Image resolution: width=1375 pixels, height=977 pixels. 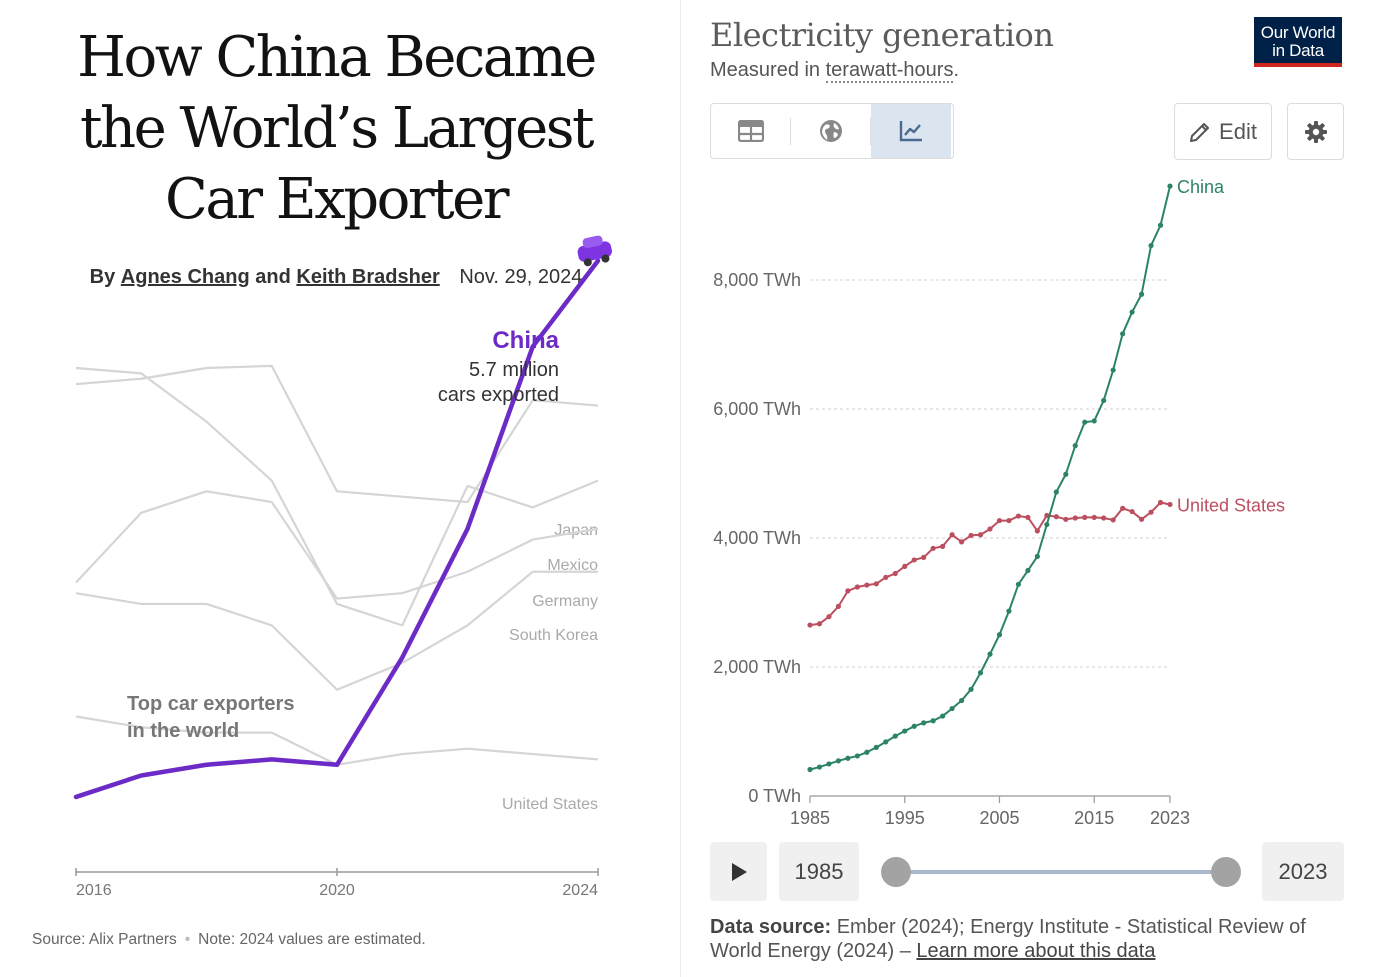 What do you see at coordinates (819, 767) in the screenshot?
I see `series-point-china-1986` at bounding box center [819, 767].